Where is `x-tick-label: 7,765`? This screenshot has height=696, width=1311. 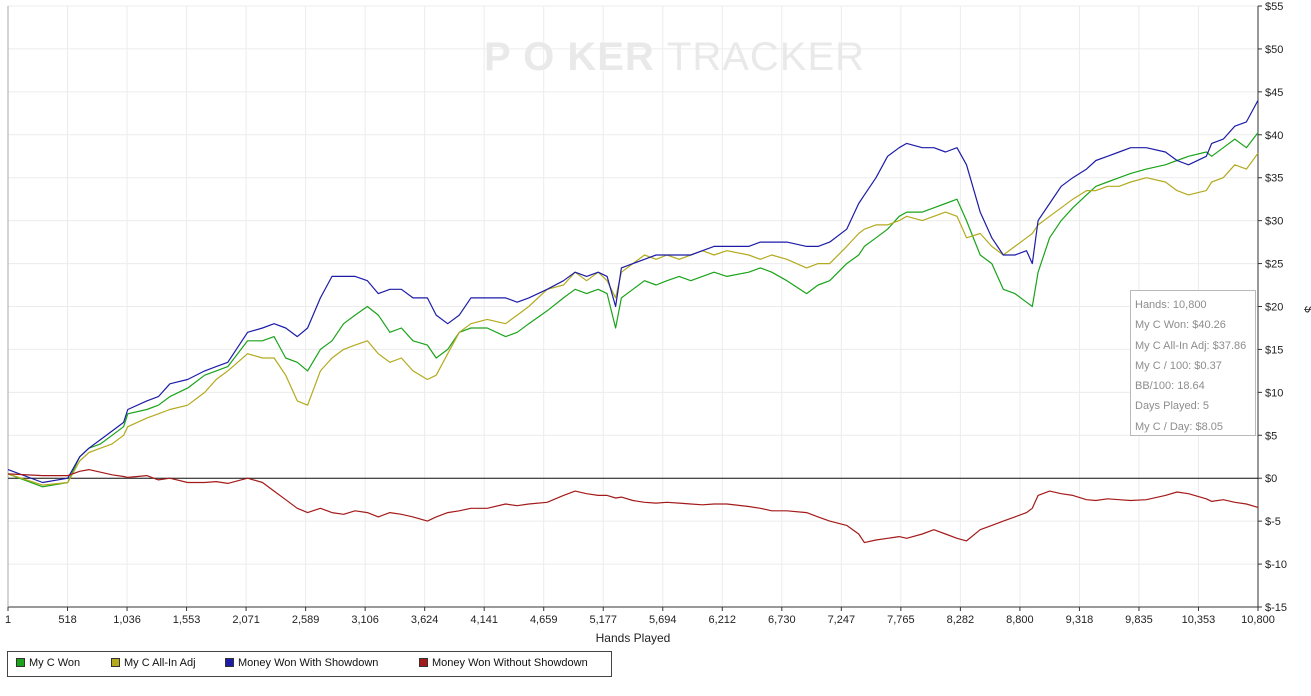 x-tick-label: 7,765 is located at coordinates (901, 620).